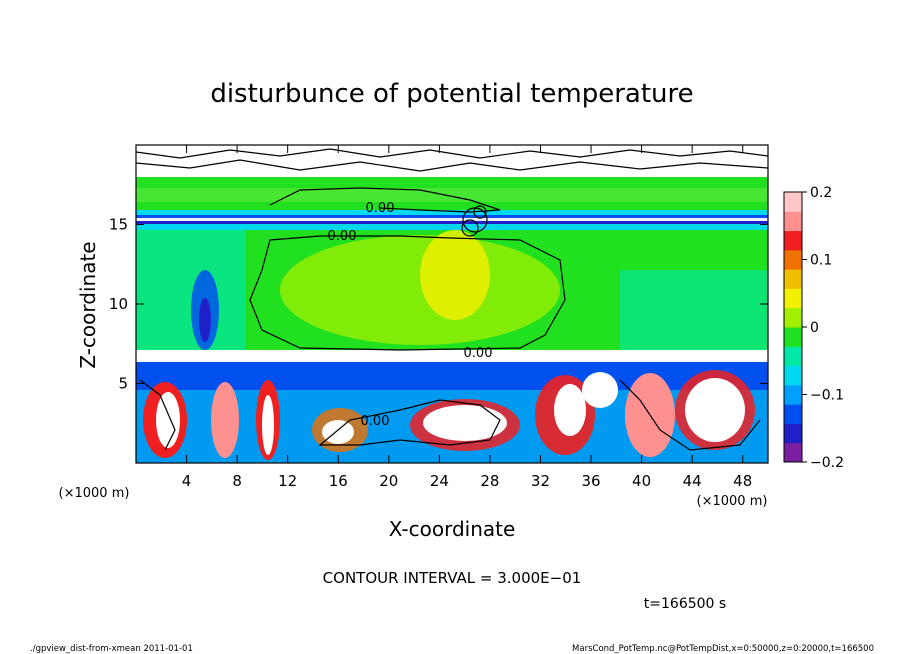 This screenshot has width=904, height=654. I want to click on x-tick-label: 16, so click(338, 481).